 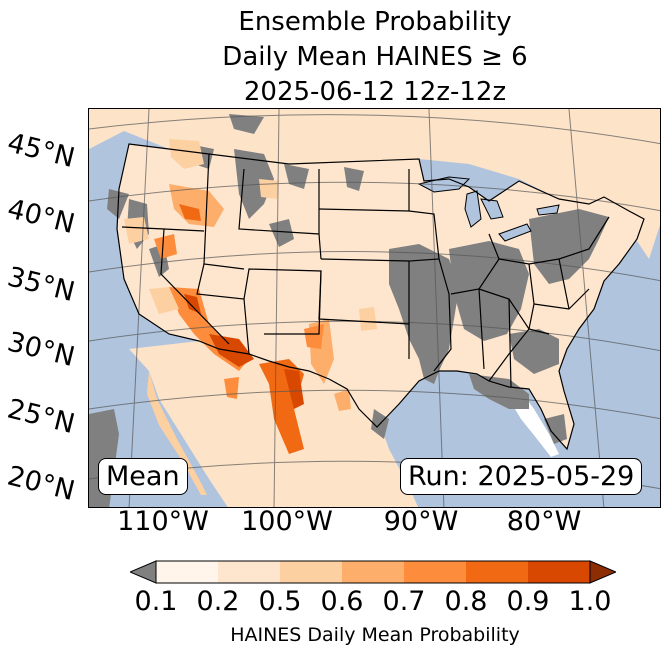 What do you see at coordinates (375, 92) in the screenshot?
I see `title-line-3: 2025-06-12 12z-12z` at bounding box center [375, 92].